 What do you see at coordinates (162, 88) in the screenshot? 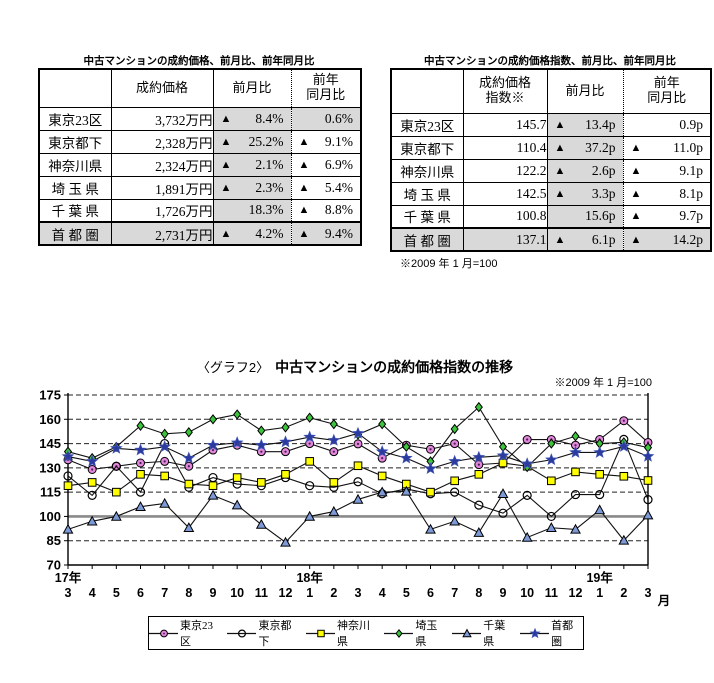
I see `column-header: 成約価格` at bounding box center [162, 88].